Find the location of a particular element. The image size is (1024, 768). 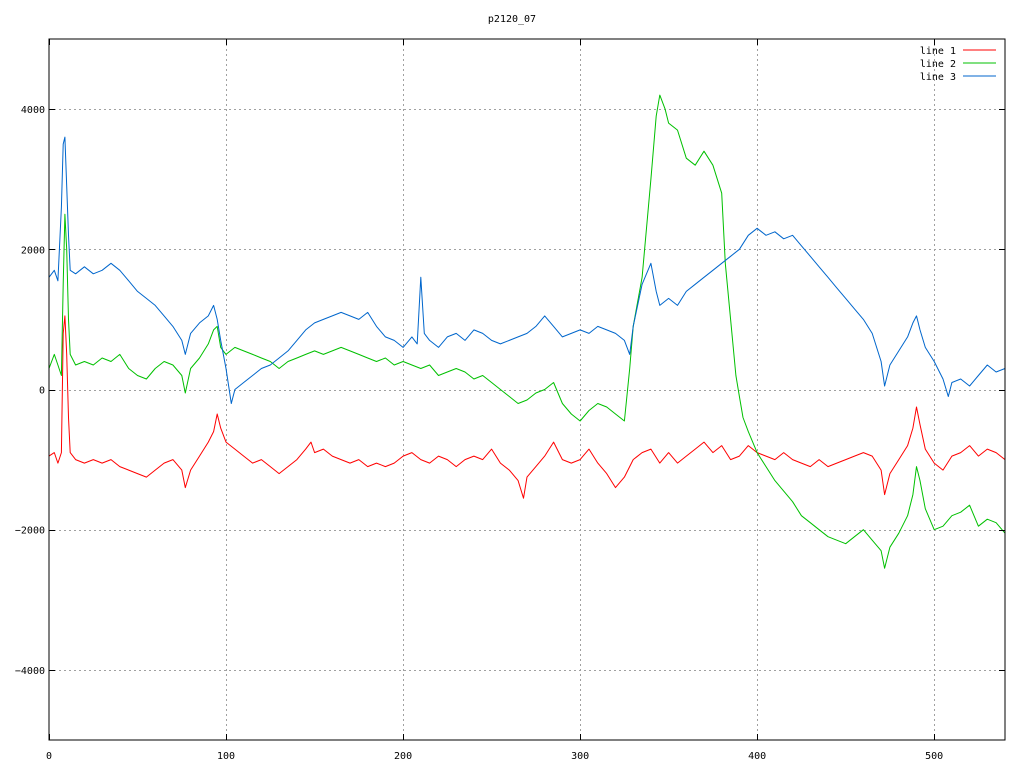

x-tick-label: 200 is located at coordinates (403, 756).